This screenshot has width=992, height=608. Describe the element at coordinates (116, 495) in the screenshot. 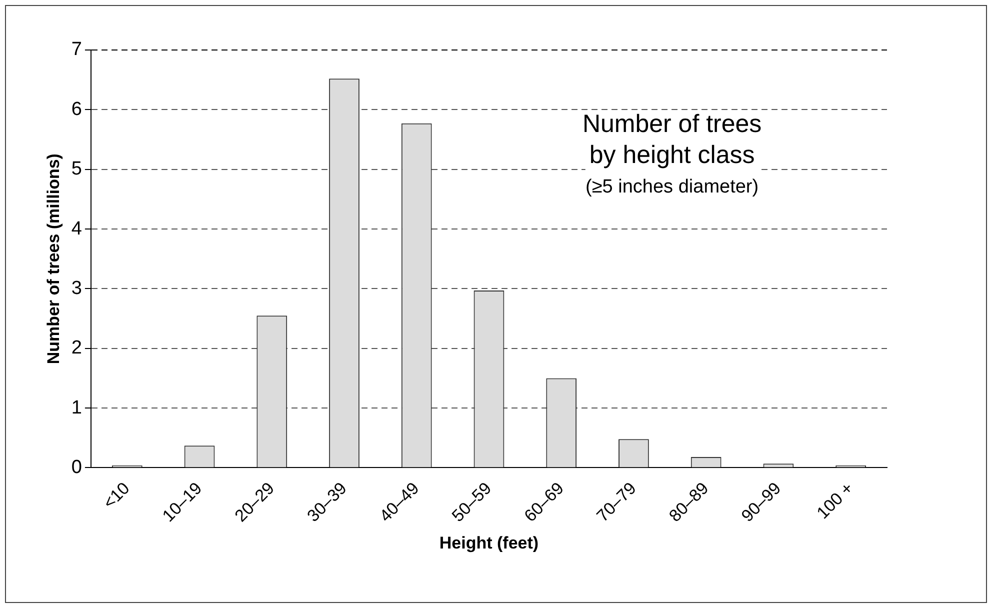

I see `x-tick-label: <10` at that location.